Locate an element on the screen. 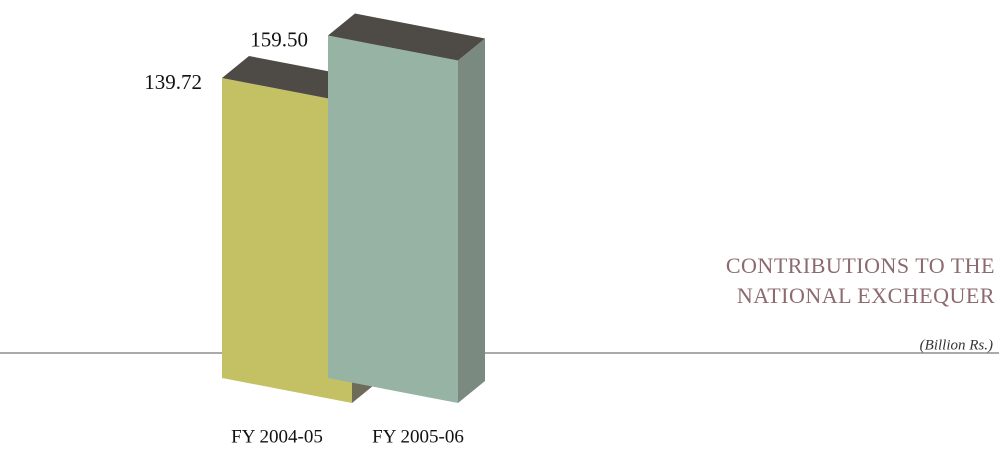  x-tick-label: FY 2004-05 is located at coordinates (277, 436).